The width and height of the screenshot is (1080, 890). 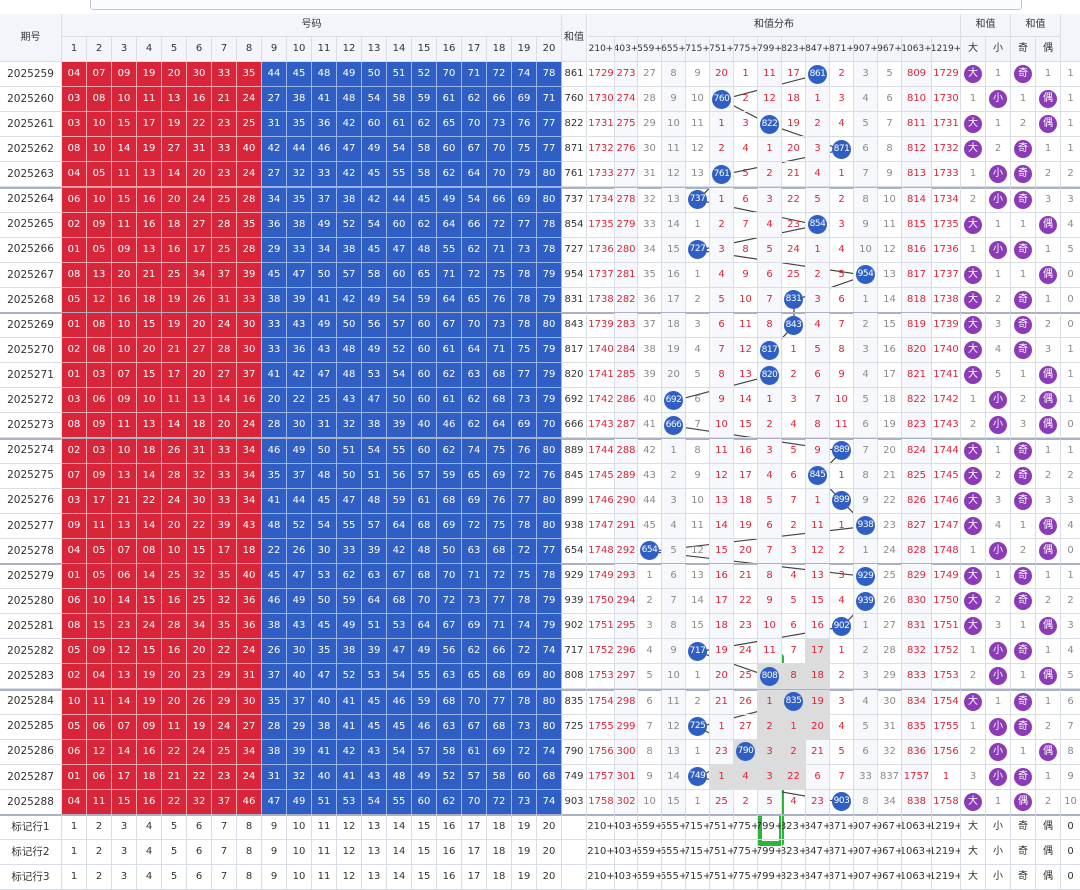 I want to click on blue-number: 42, so click(x=274, y=150).